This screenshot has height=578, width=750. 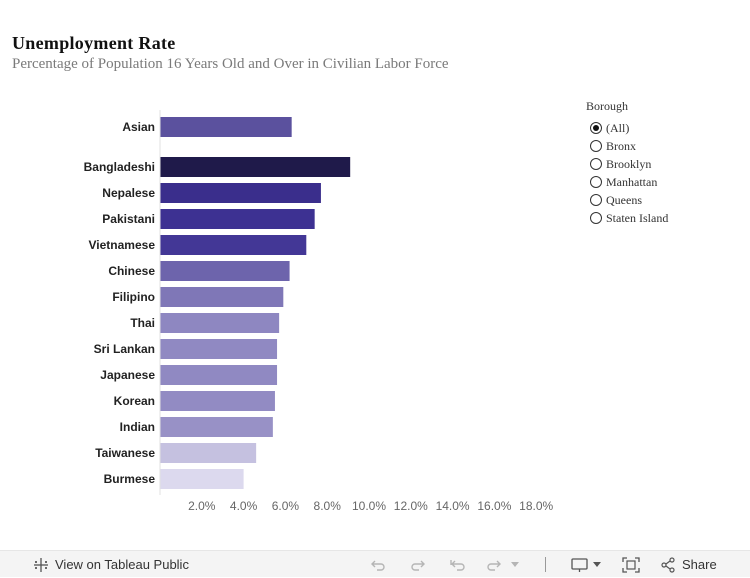 I want to click on option-label: Manhattan, so click(x=632, y=181).